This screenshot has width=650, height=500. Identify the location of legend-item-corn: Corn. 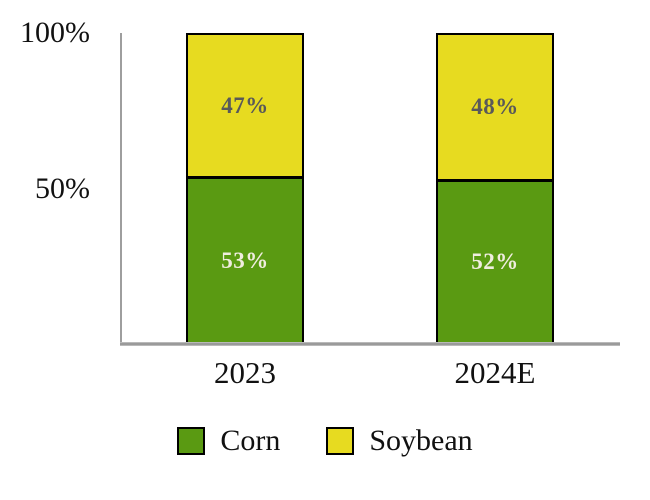
(228, 441).